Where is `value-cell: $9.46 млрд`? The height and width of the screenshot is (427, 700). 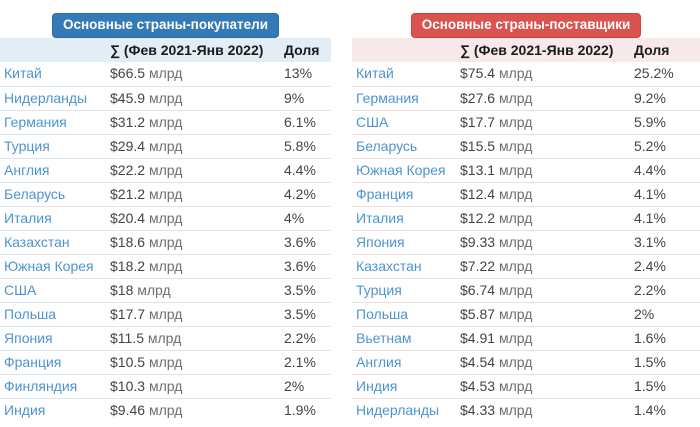
value-cell: $9.46 млрд is located at coordinates (193, 409).